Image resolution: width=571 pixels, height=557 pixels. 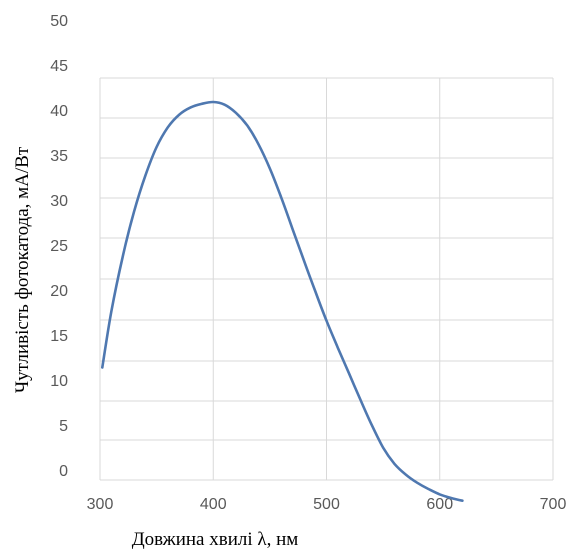 I want to click on y-axis-ticks: 0 5 10 15 20 25 30 35 40 45 50, so click(x=59, y=246).